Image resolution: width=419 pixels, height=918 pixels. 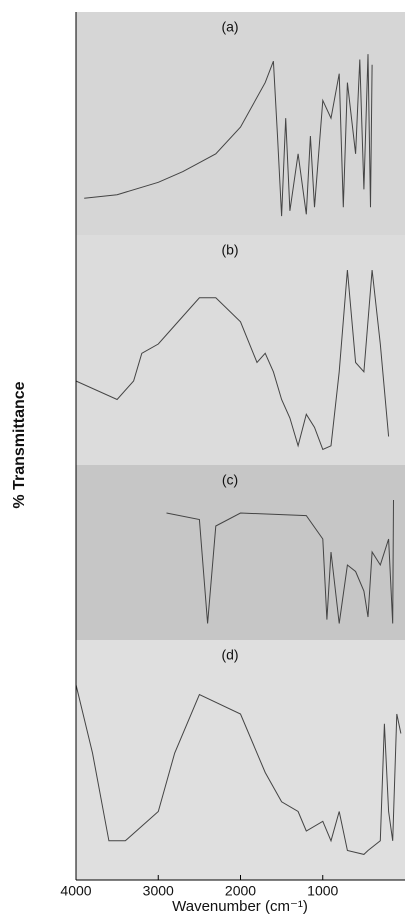 What do you see at coordinates (19, 444) in the screenshot?
I see `y-axis-label: % Transmittance` at bounding box center [19, 444].